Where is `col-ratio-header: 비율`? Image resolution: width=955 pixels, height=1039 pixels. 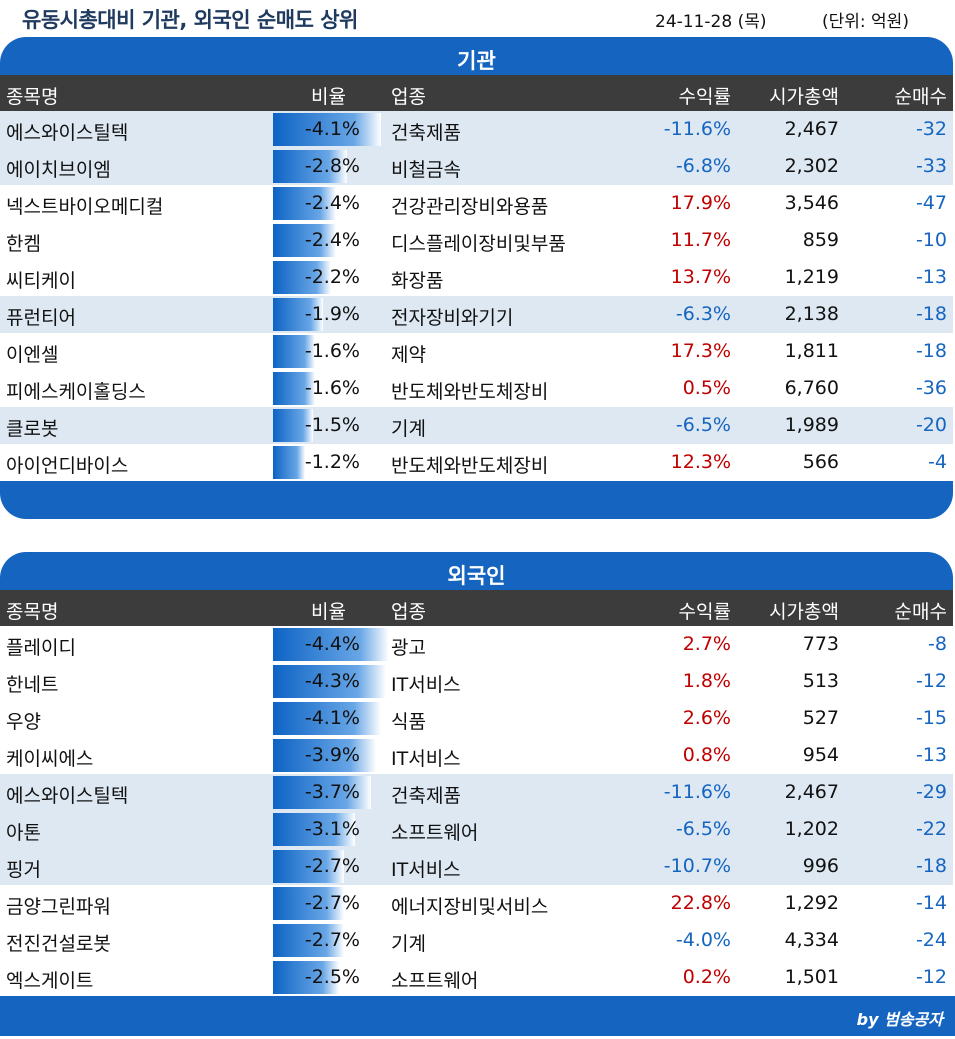
col-ratio-header: 비율 is located at coordinates (328, 97).